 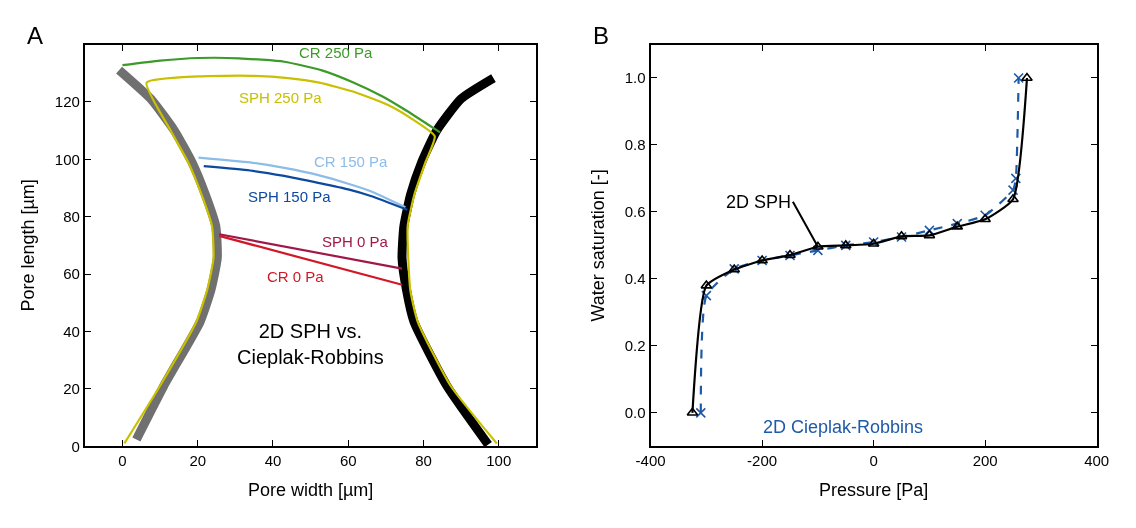 I want to click on x-tick-label: 400, so click(x=1097, y=461).